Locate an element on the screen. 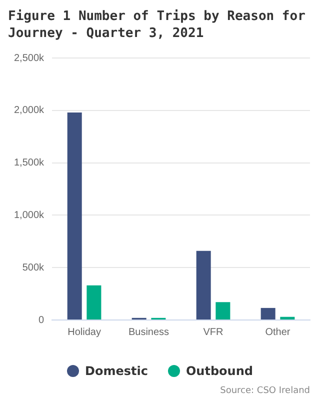 The image size is (320, 400). x-tick-label: Other is located at coordinates (278, 332).